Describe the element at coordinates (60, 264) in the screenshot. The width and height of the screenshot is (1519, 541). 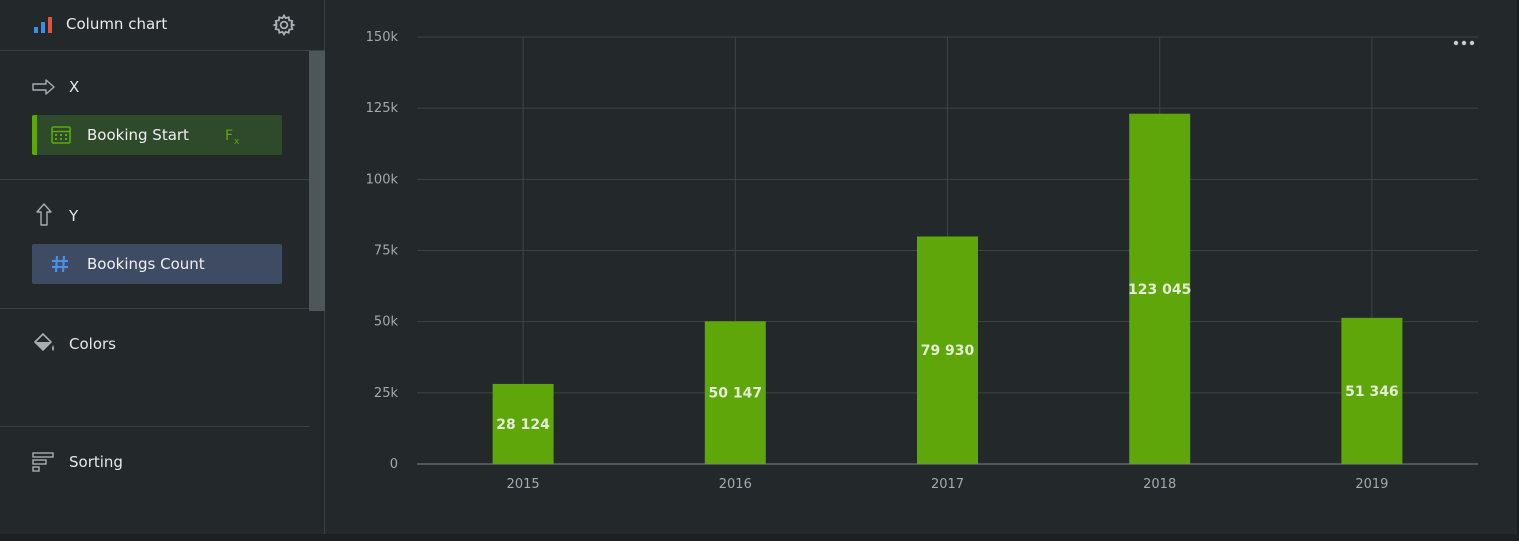
I see `hash-icon` at that location.